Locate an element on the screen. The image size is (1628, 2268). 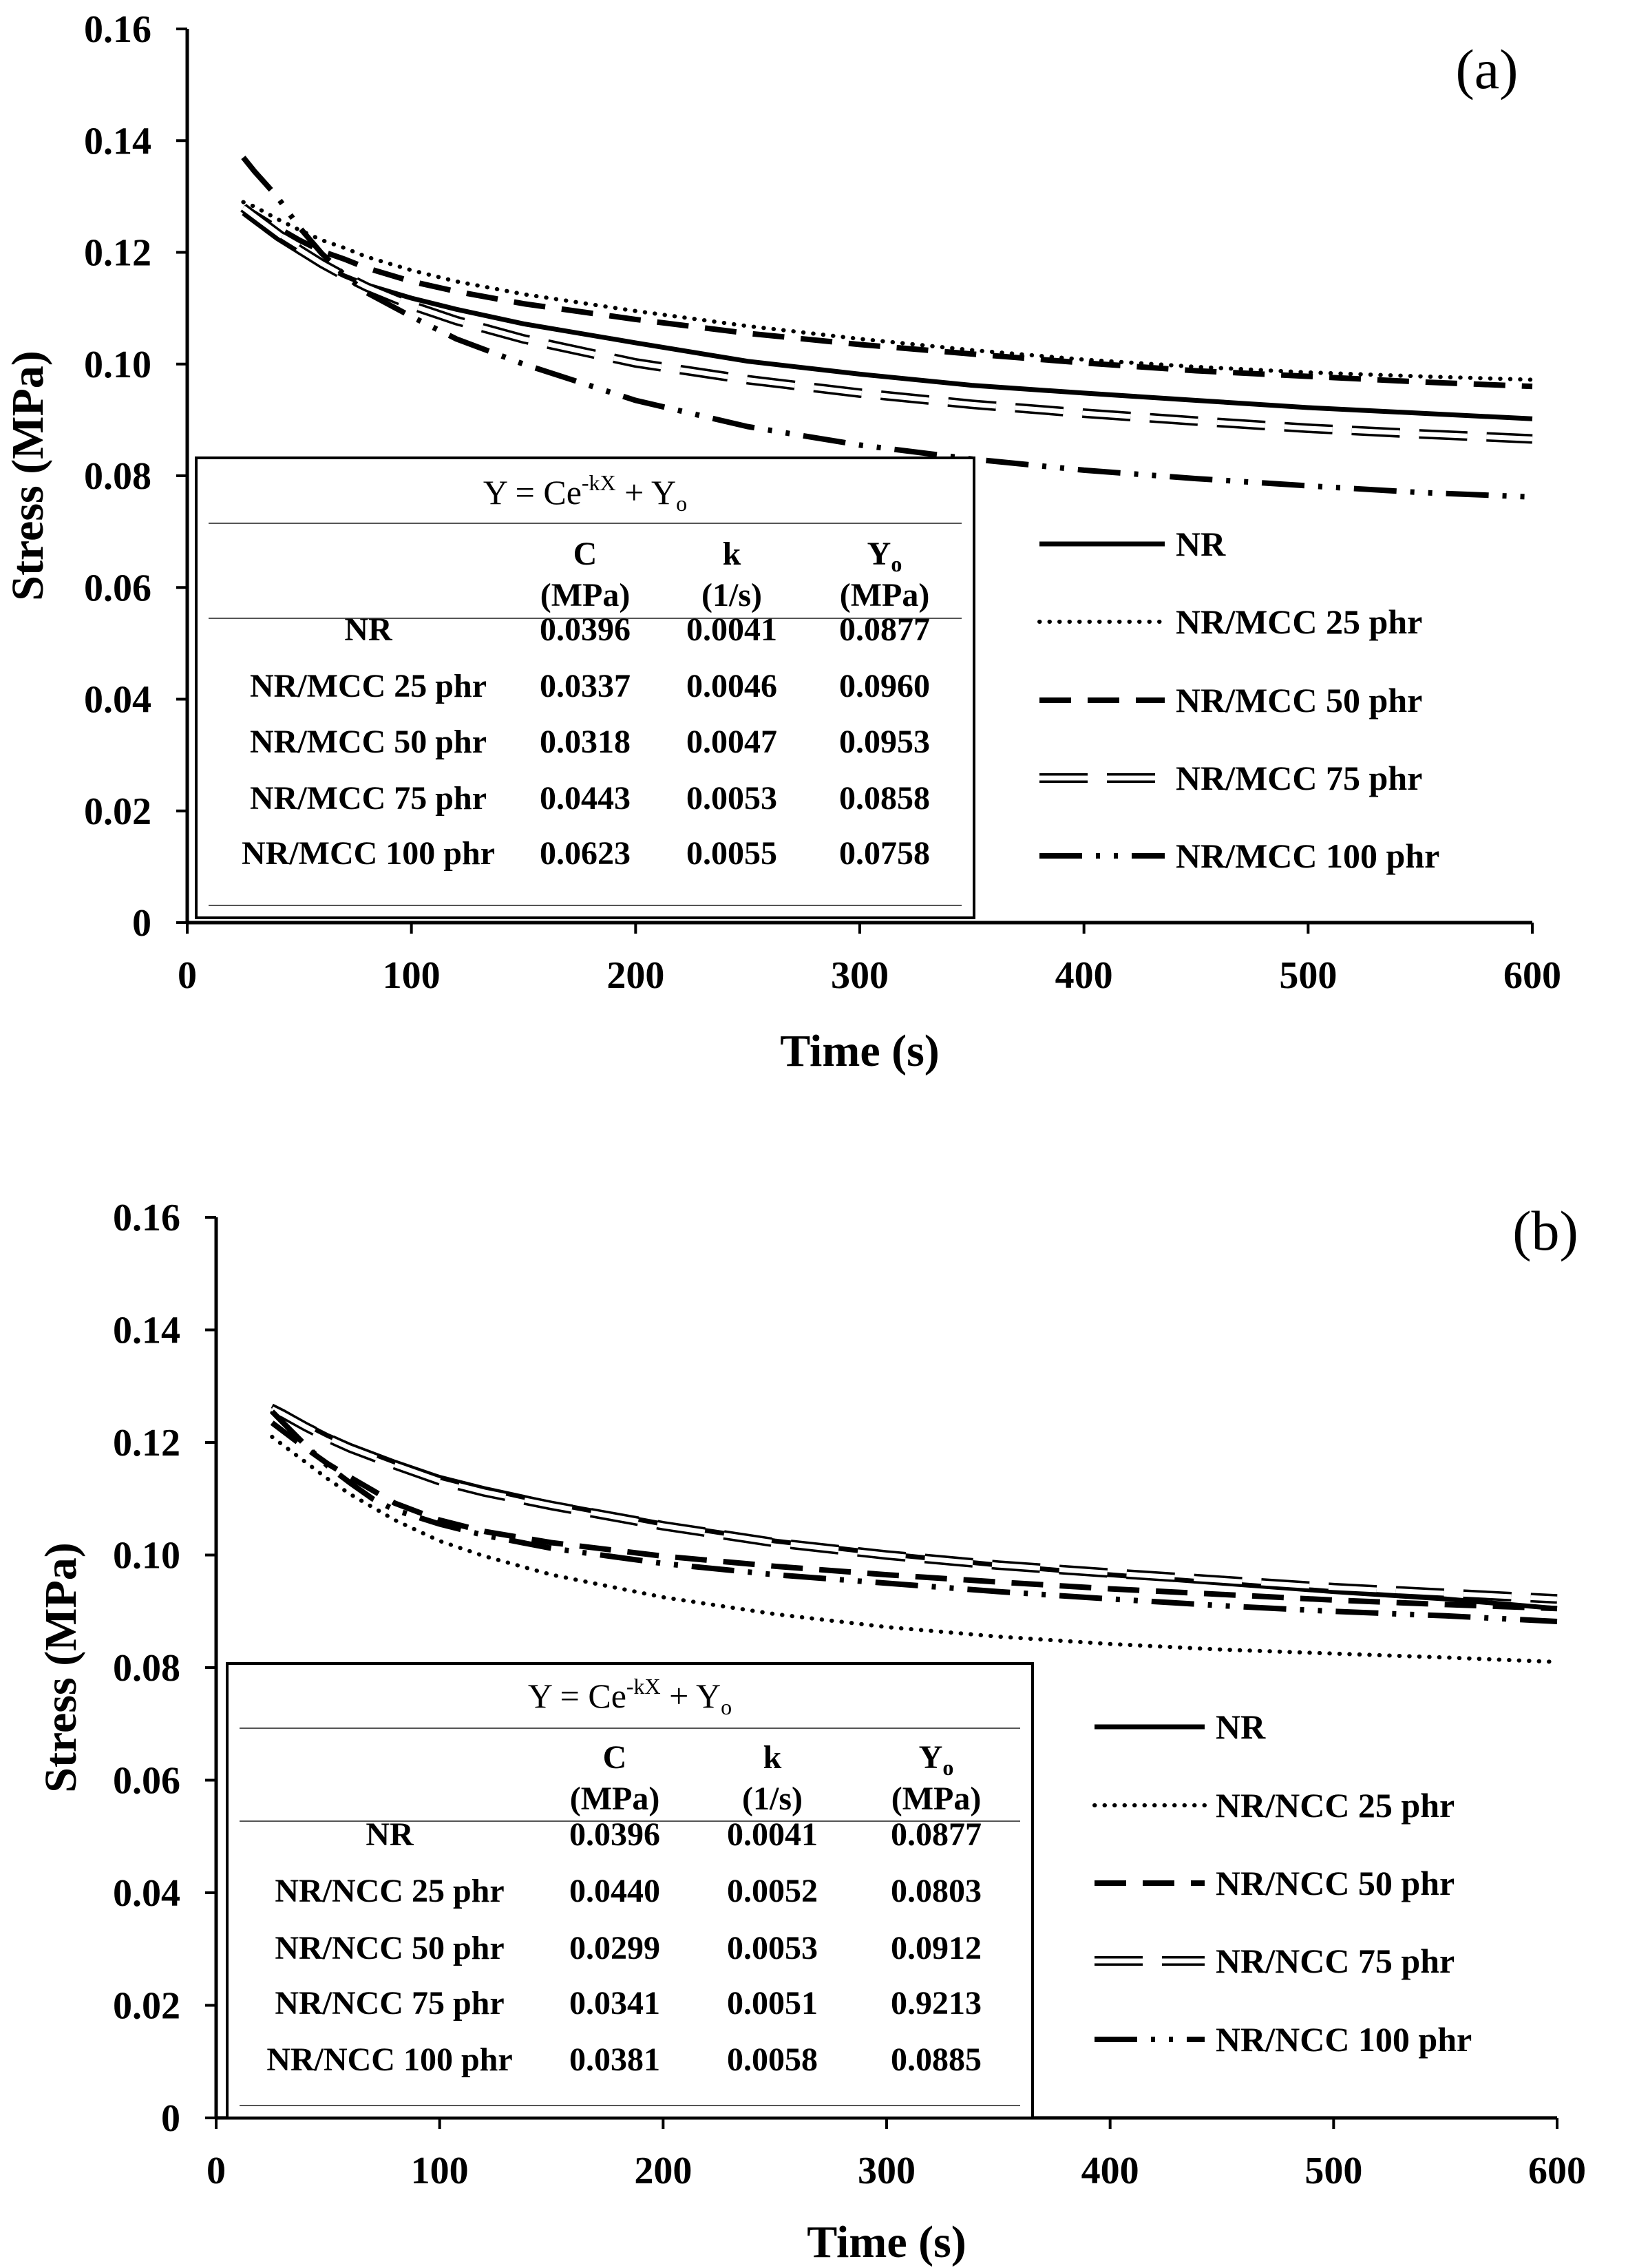
table-cell: 0.0953 is located at coordinates (884, 742).